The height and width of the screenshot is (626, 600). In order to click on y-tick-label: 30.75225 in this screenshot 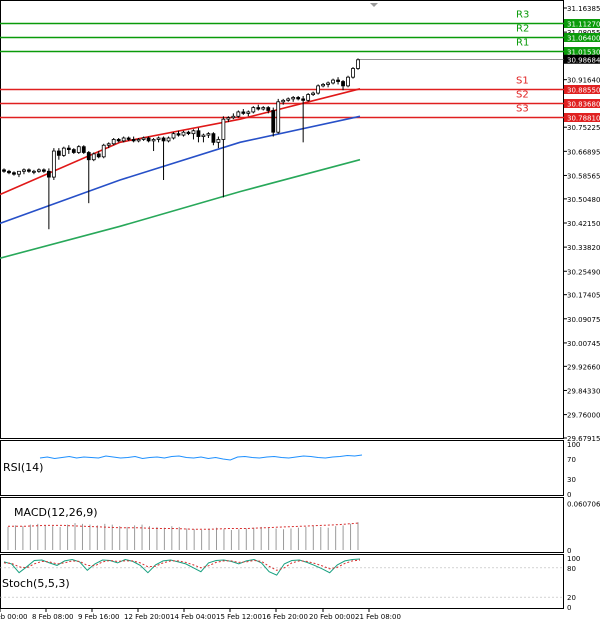, I will do `click(583, 128)`.